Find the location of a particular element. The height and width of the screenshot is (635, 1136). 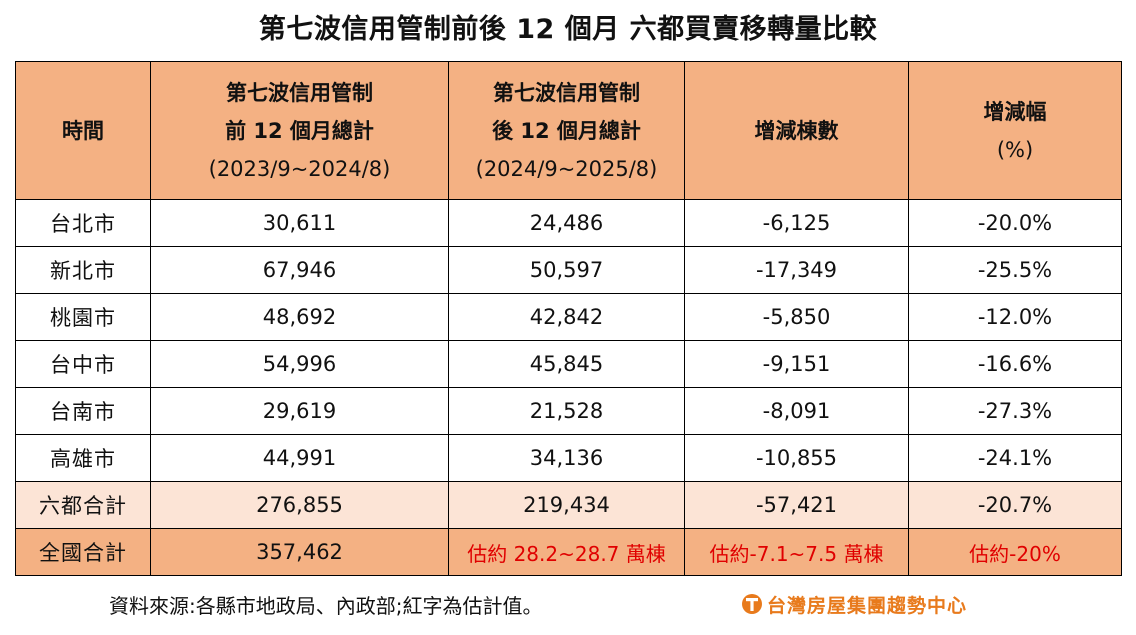

city-cell: 桃園市 is located at coordinates (83, 317).